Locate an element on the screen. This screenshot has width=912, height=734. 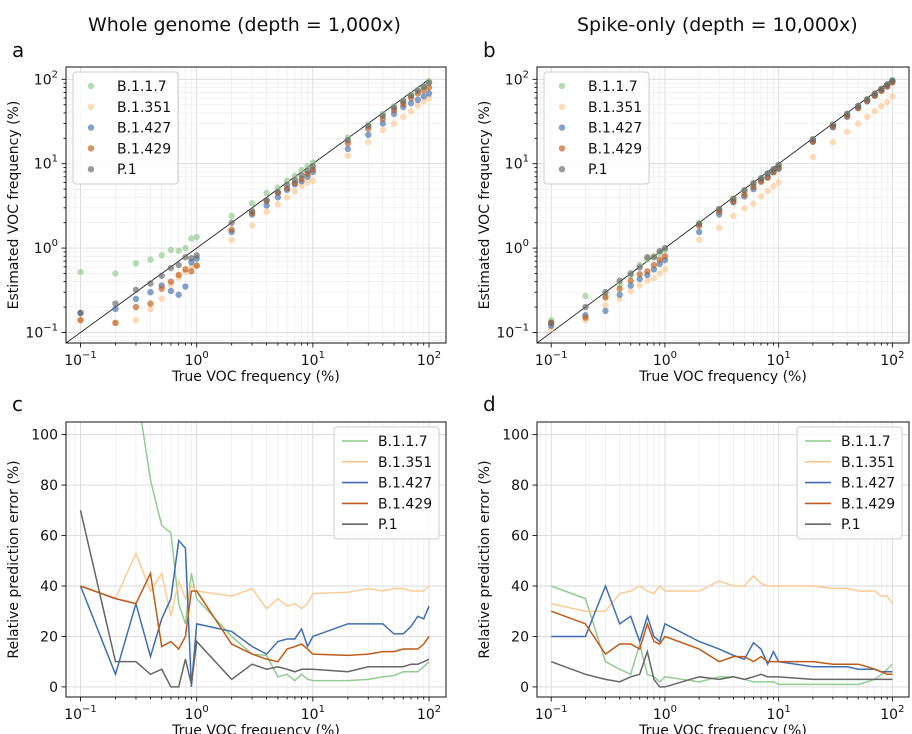
legend-label: B.1.427 is located at coordinates (868, 484).